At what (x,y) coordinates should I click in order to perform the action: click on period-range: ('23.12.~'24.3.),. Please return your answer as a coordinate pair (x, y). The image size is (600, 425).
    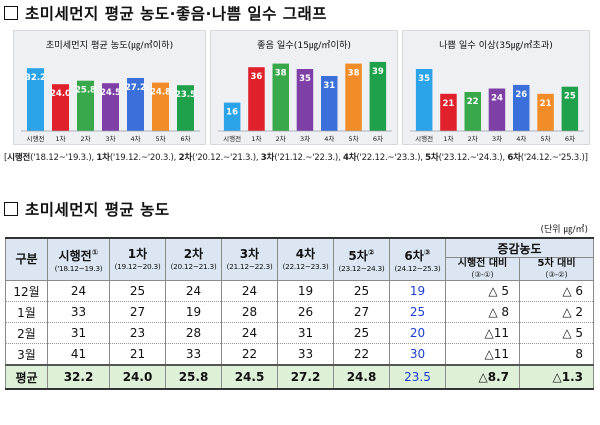
    Looking at the image, I should click on (473, 158).